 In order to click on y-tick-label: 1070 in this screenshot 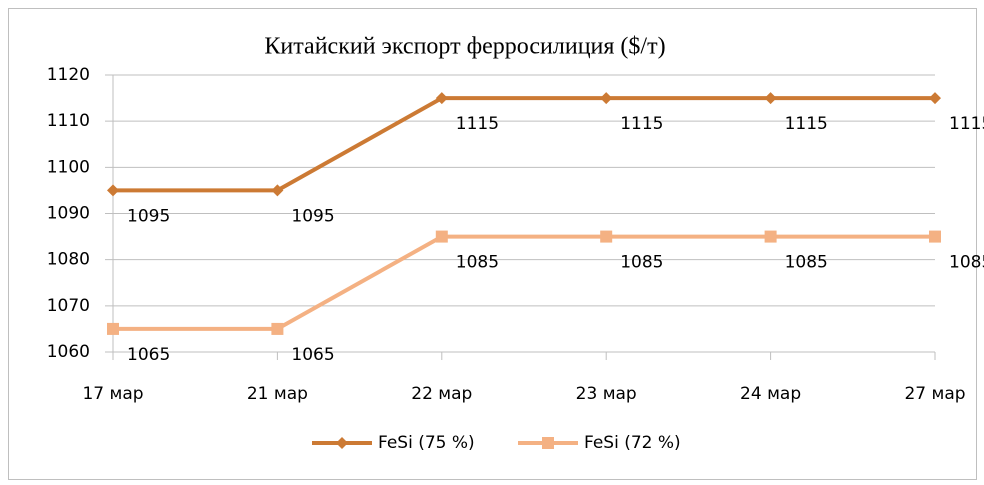, I will do `click(68, 306)`.